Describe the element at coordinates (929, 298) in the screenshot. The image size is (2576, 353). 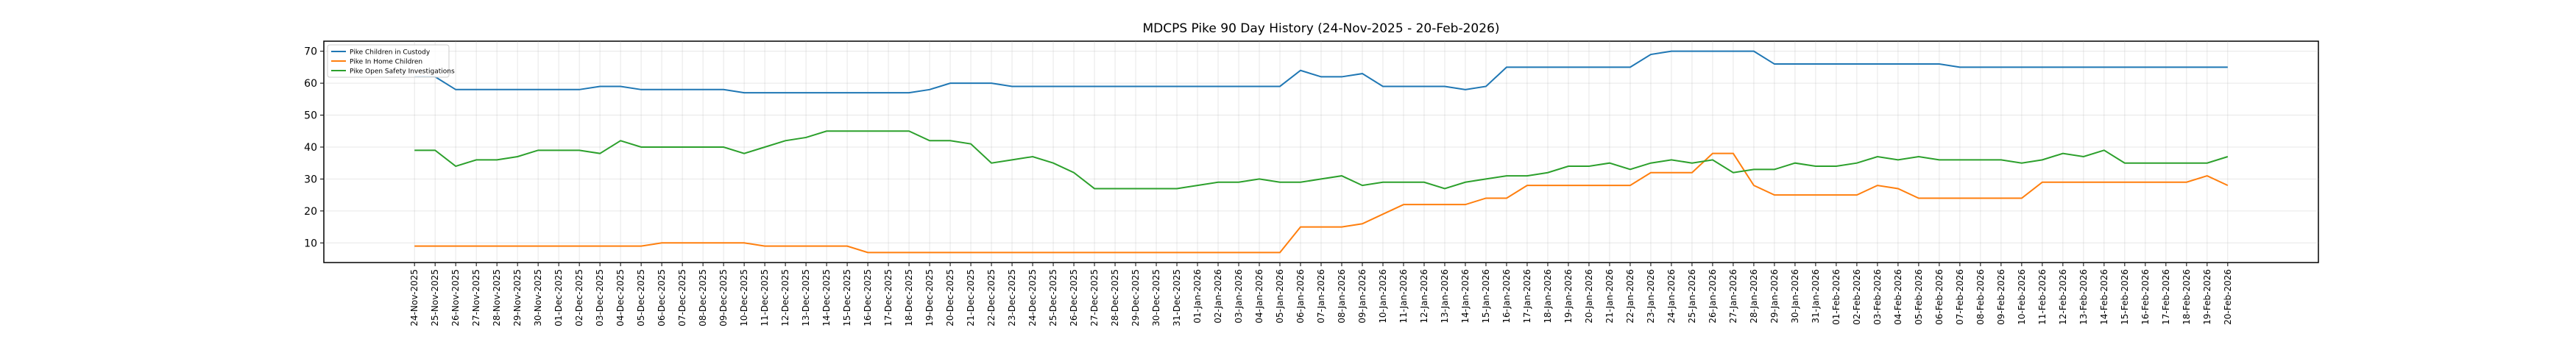
I see `x-tick-label: 19-Dec-2025` at that location.